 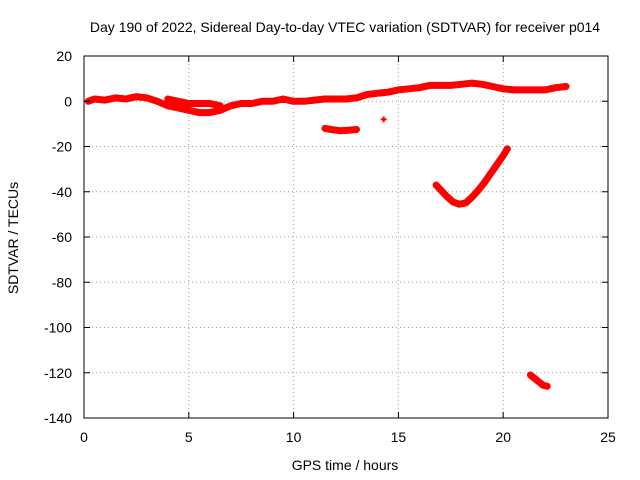 What do you see at coordinates (294, 437) in the screenshot?
I see `x-tick-label: 10` at bounding box center [294, 437].